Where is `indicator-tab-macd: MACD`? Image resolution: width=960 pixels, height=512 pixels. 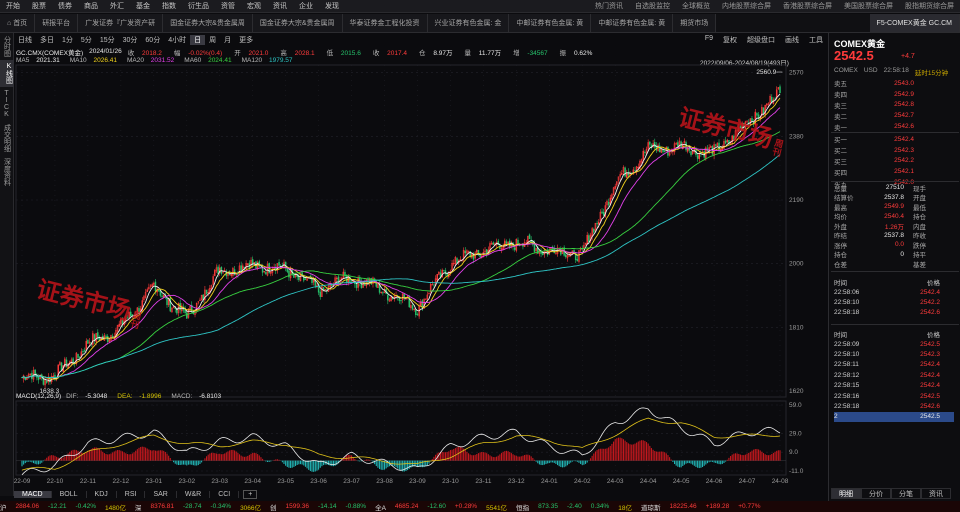 indicator-tab-macd: MACD is located at coordinates (33, 494).